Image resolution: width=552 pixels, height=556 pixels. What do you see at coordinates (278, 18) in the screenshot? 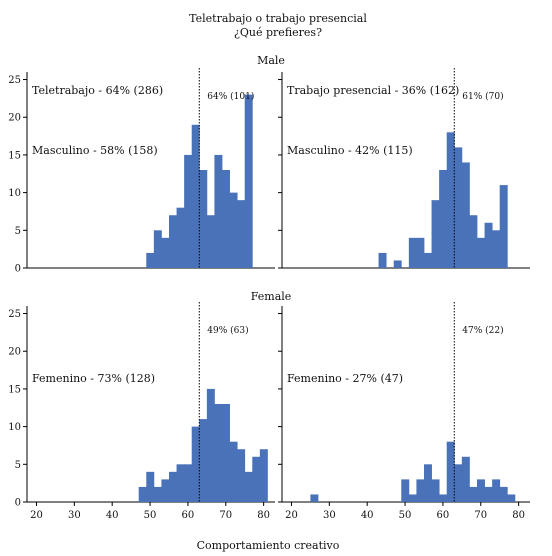
I see `chart-title-line-1: Teletrabajo o trabajo presencial` at bounding box center [278, 18].